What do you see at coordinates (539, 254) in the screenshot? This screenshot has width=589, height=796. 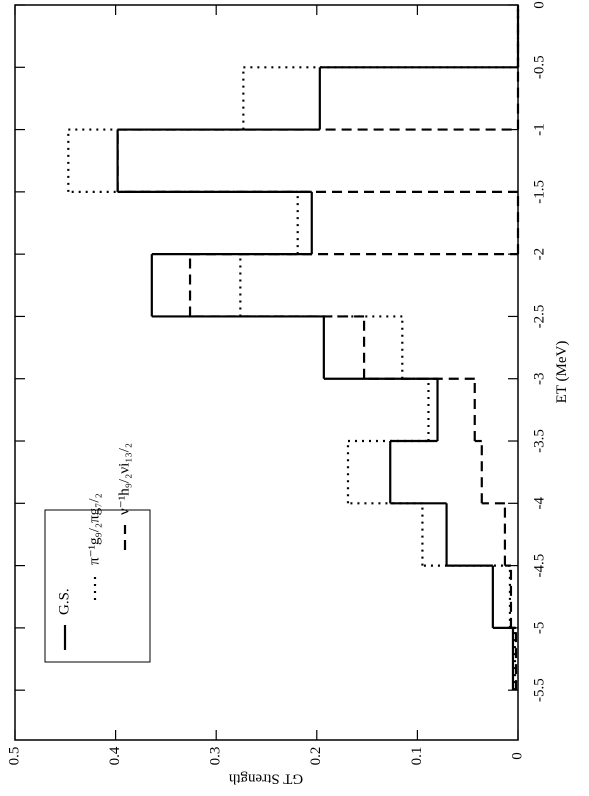 I see `x-tick-label: -2` at bounding box center [539, 254].